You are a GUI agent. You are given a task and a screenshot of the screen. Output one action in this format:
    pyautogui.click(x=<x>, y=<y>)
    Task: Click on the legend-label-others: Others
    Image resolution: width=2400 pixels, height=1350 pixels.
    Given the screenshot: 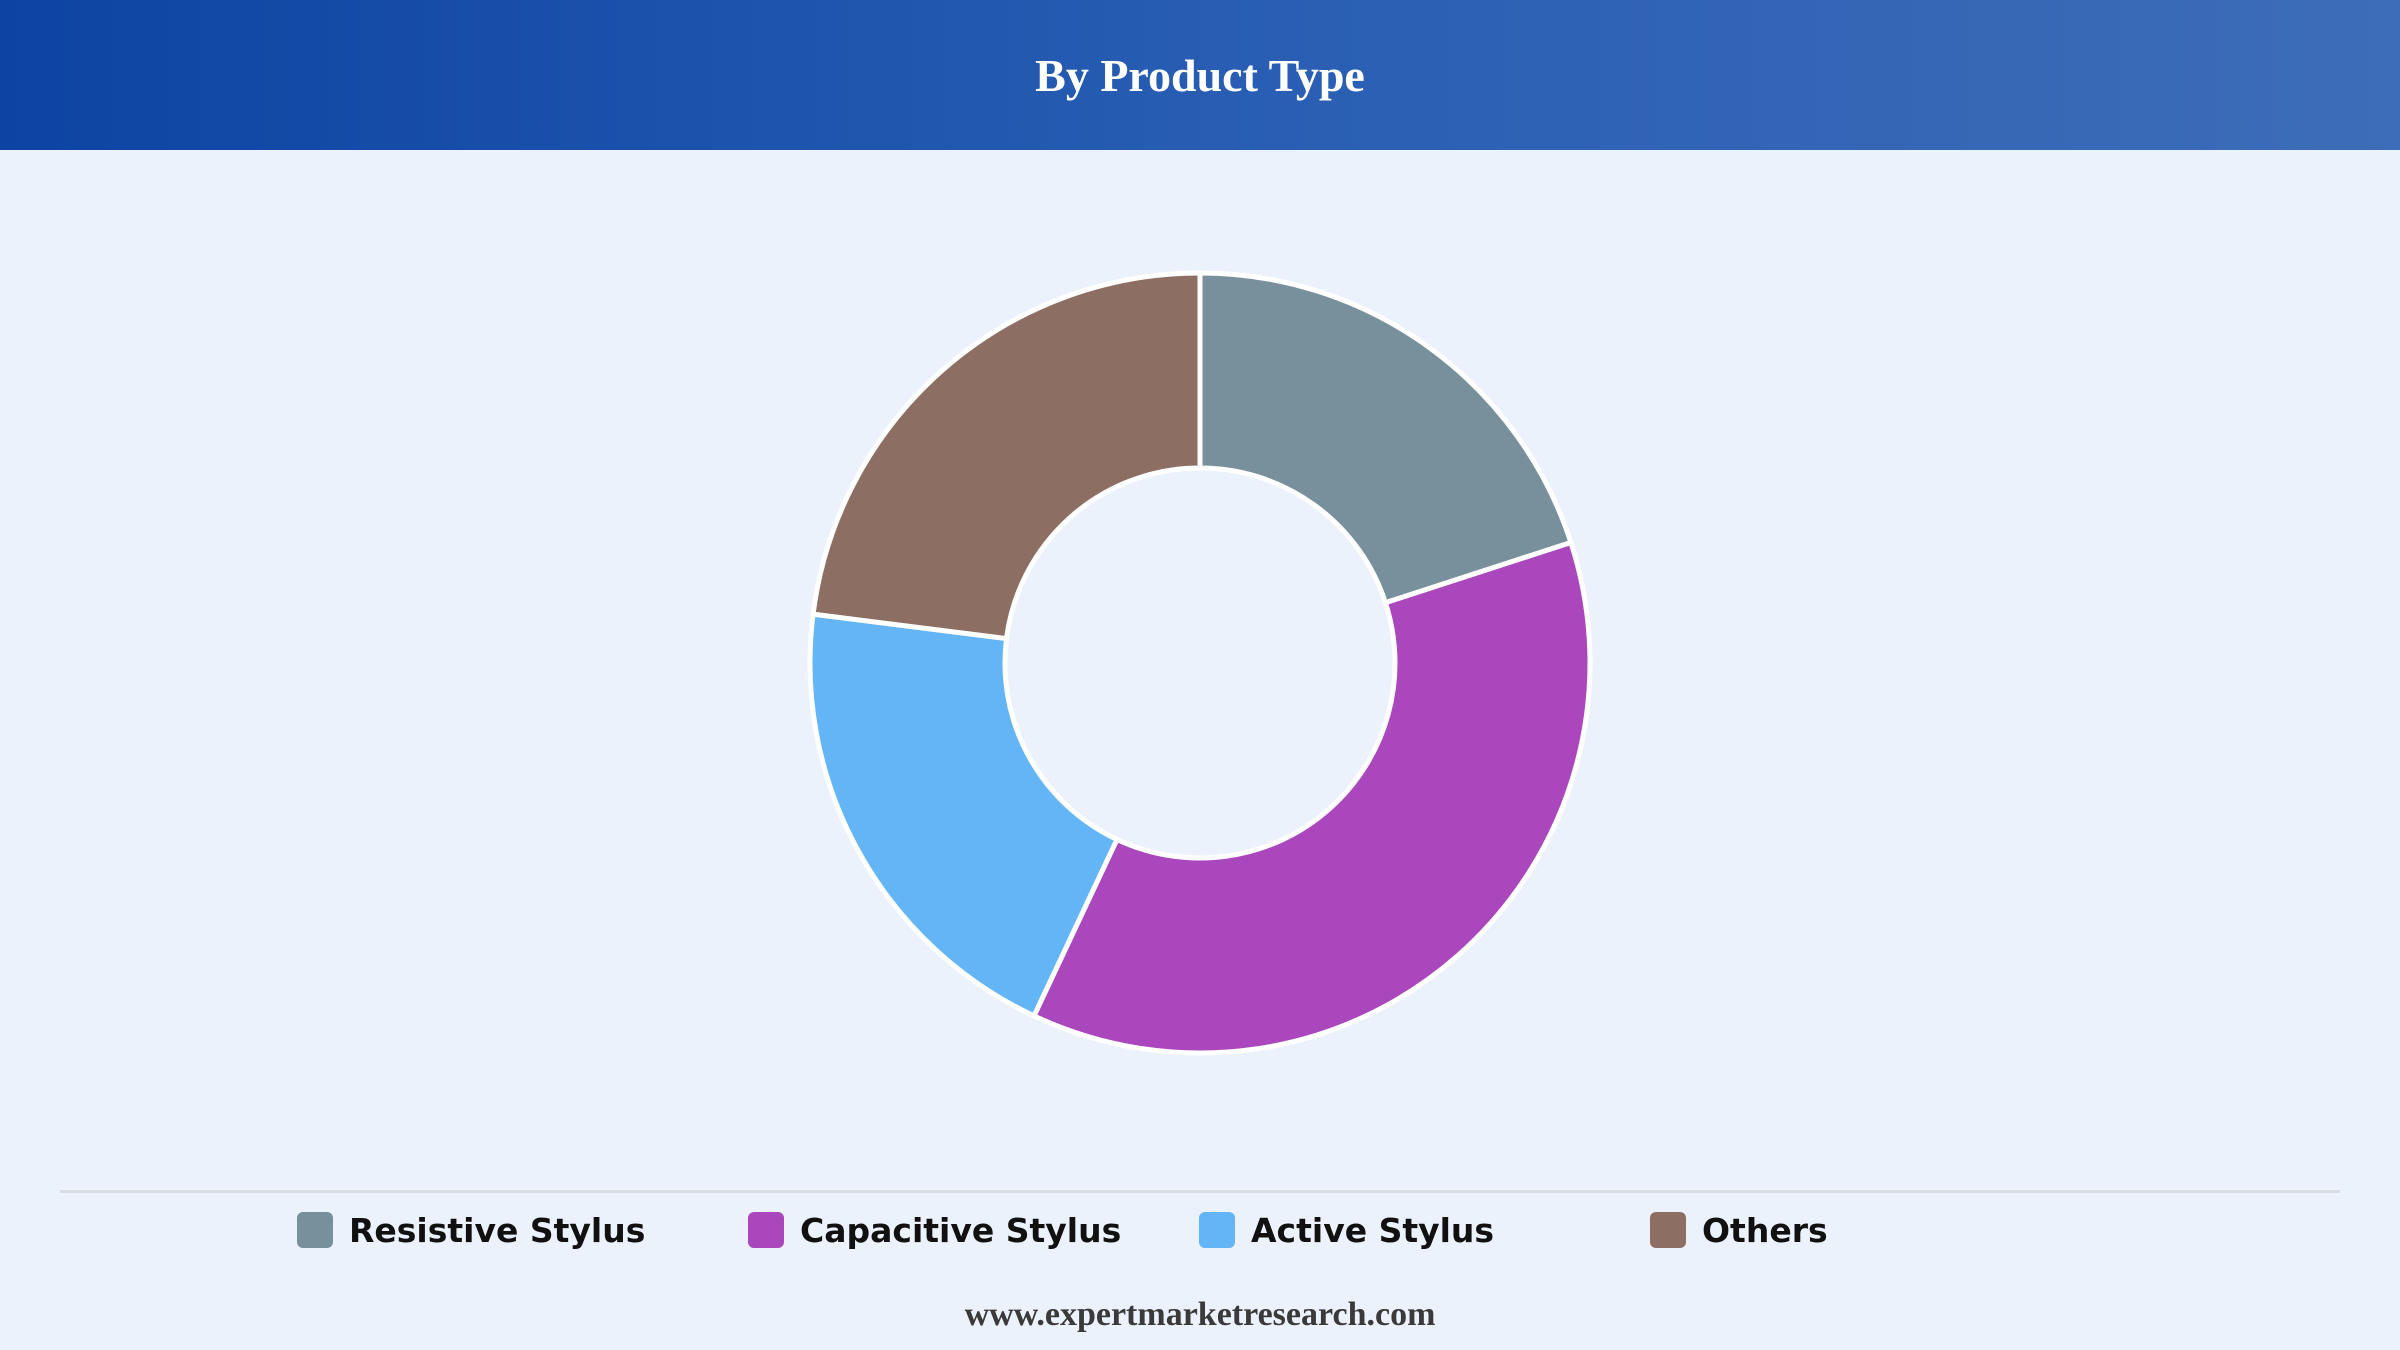 What is the action you would take?
    pyautogui.click(x=1765, y=1230)
    